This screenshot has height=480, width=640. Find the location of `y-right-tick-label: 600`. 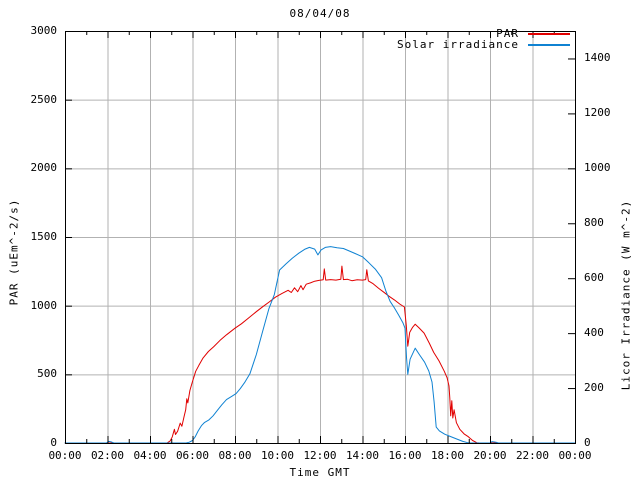

y-right-tick-label: 600 is located at coordinates (594, 278).